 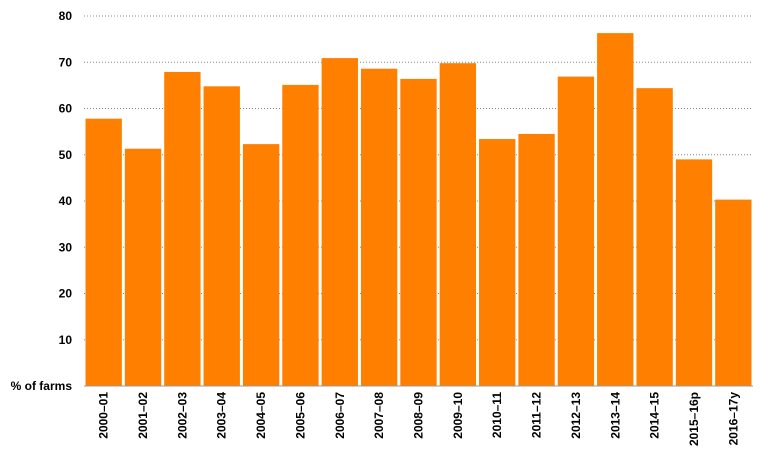 What do you see at coordinates (261, 415) in the screenshot?
I see `x-tick-label: 2004–05` at bounding box center [261, 415].